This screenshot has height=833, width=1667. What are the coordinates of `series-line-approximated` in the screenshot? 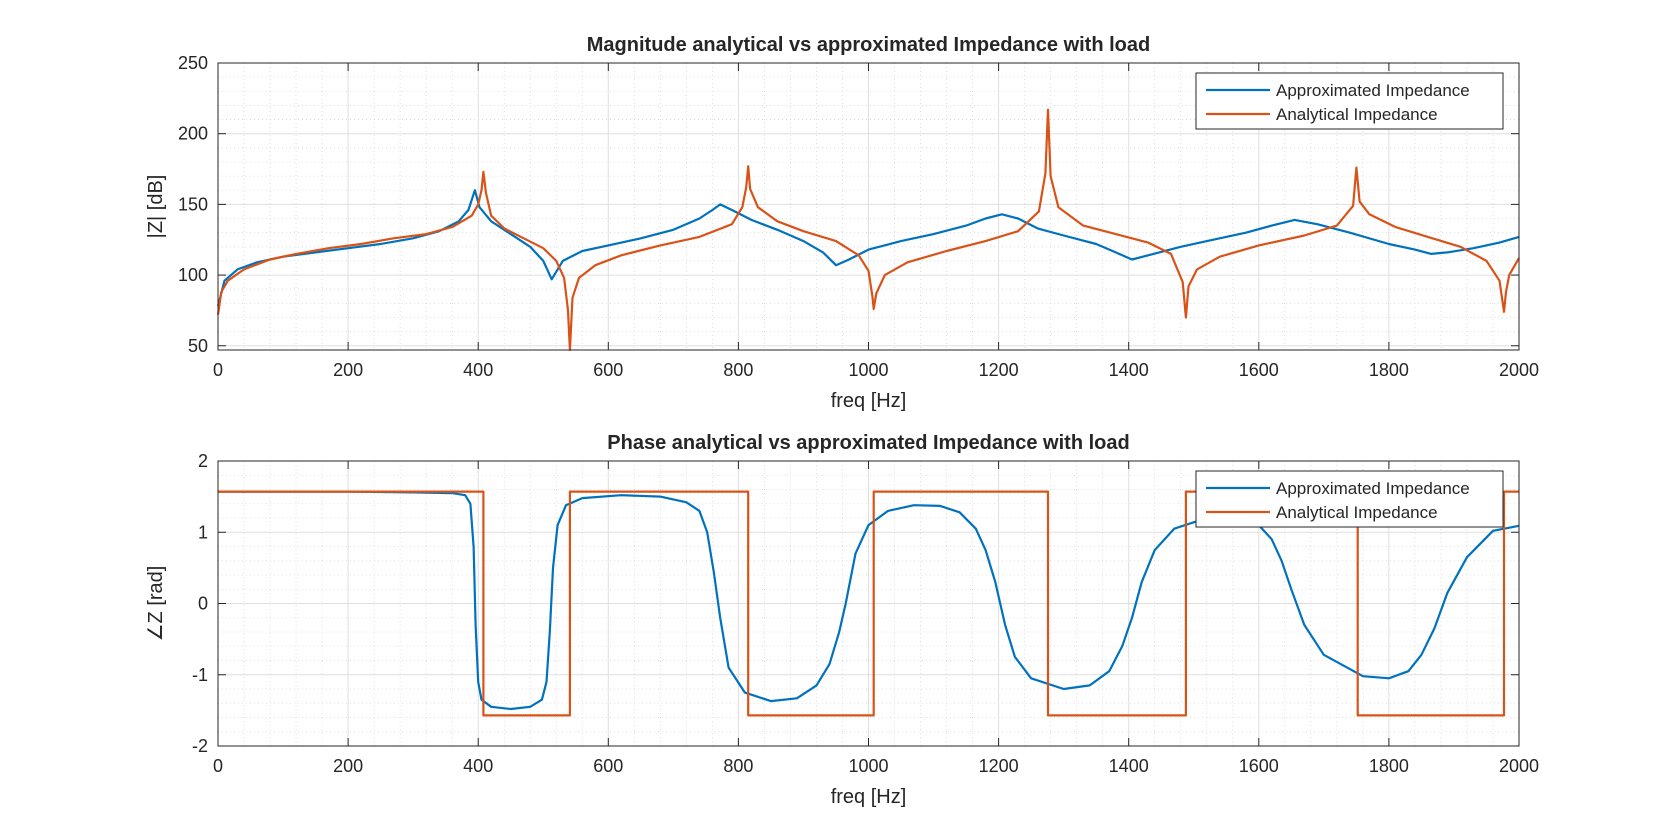 It's located at (868, 248).